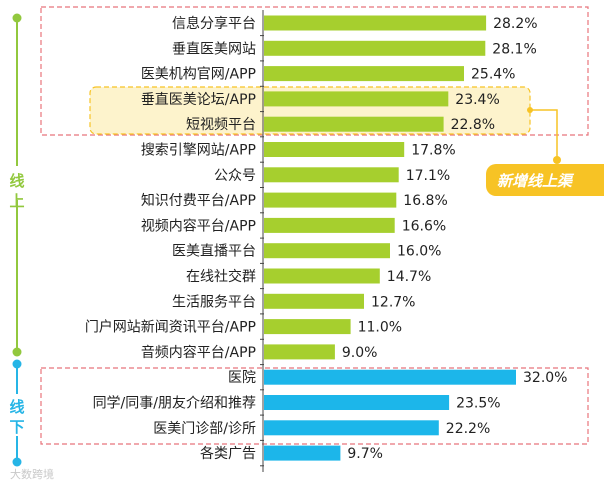 The image size is (604, 486). I want to click on category-label-17: 医美门诊部/诊所, so click(204, 429).